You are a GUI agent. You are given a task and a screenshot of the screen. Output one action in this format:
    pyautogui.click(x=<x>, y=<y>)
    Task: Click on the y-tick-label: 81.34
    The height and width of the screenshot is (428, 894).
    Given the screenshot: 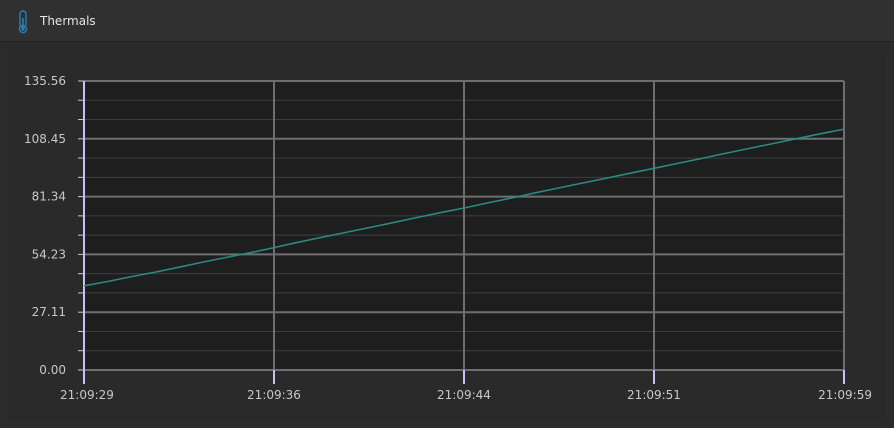 What is the action you would take?
    pyautogui.click(x=49, y=197)
    